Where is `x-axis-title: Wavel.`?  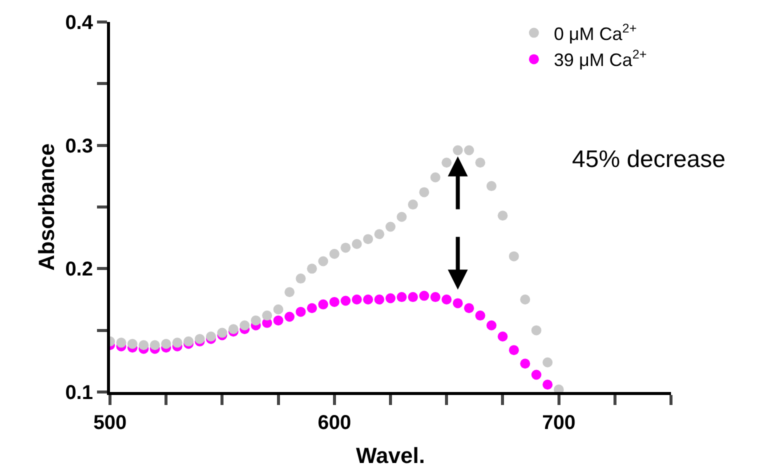
x-axis-title: Wavel. is located at coordinates (390, 455).